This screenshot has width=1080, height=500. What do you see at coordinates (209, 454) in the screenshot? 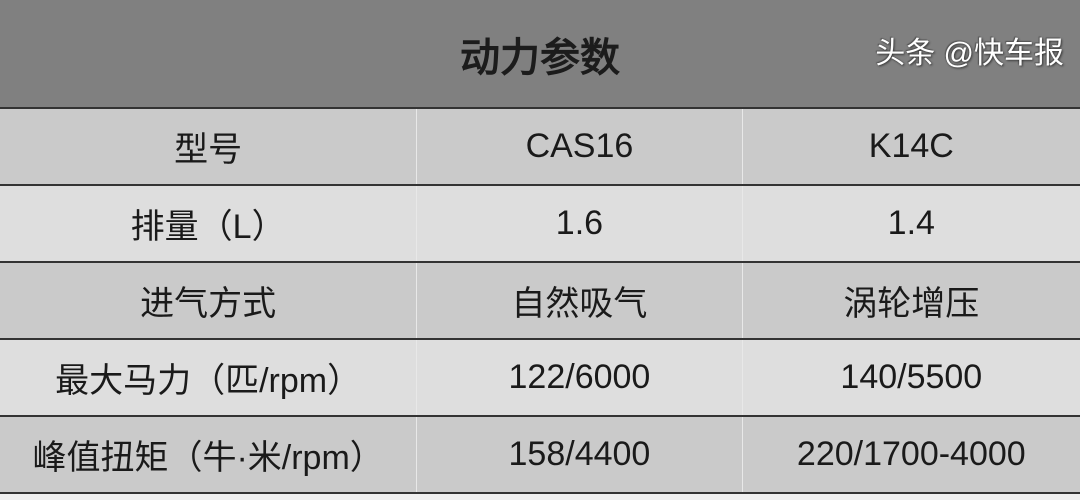
I see `row-label: 峰值扭矩（牛·米/rpm）` at bounding box center [209, 454].